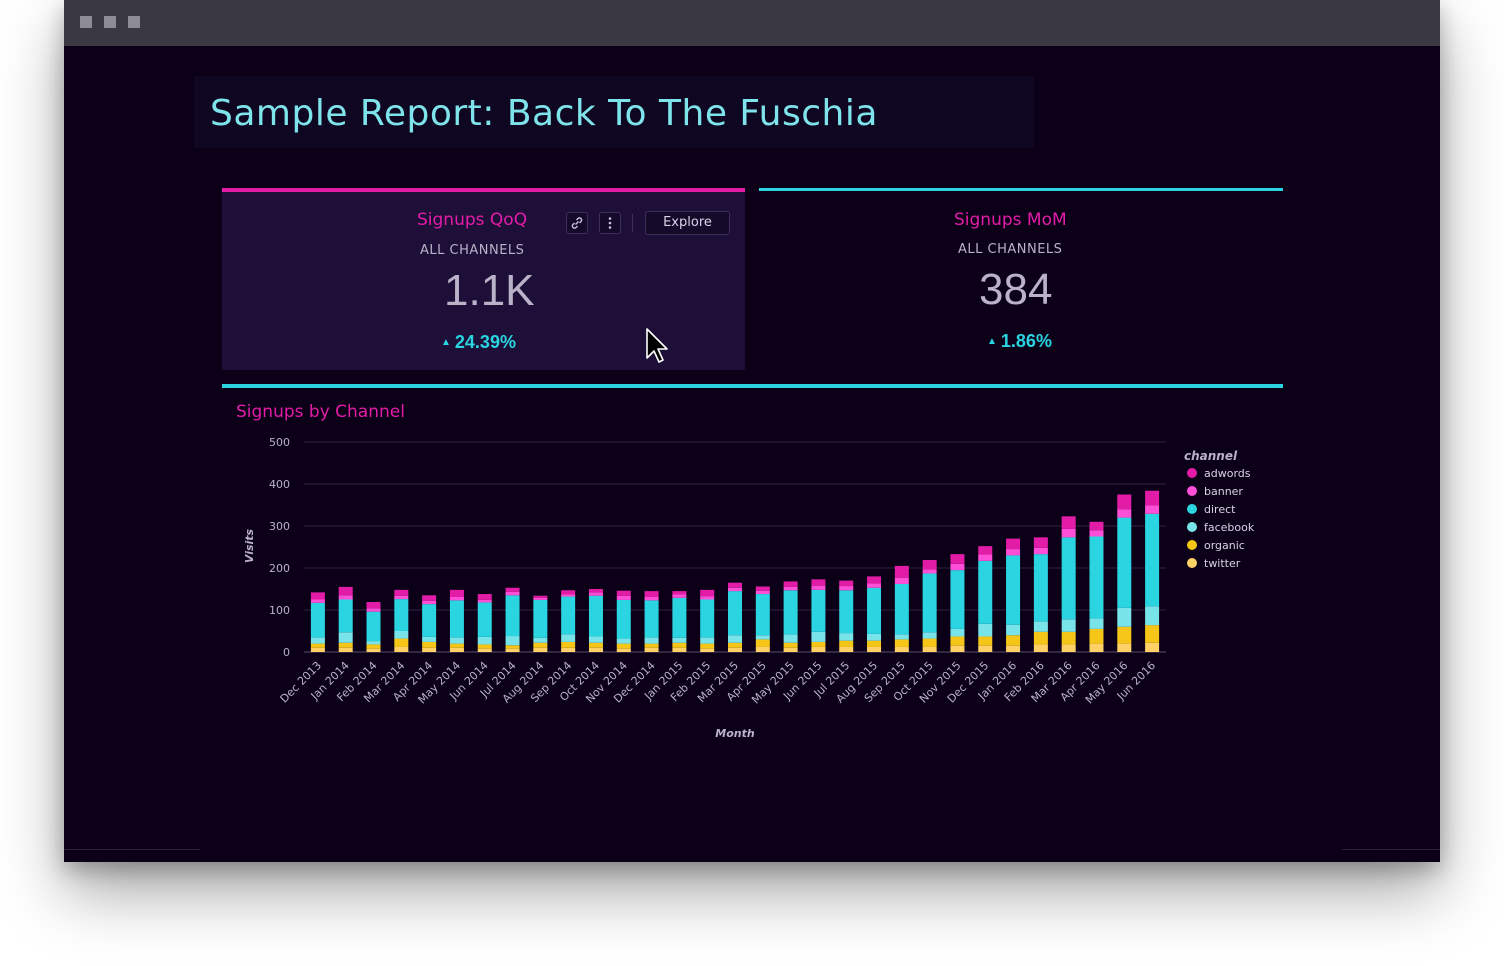 The width and height of the screenshot is (1504, 966). I want to click on legend-item: facebook, so click(1229, 527).